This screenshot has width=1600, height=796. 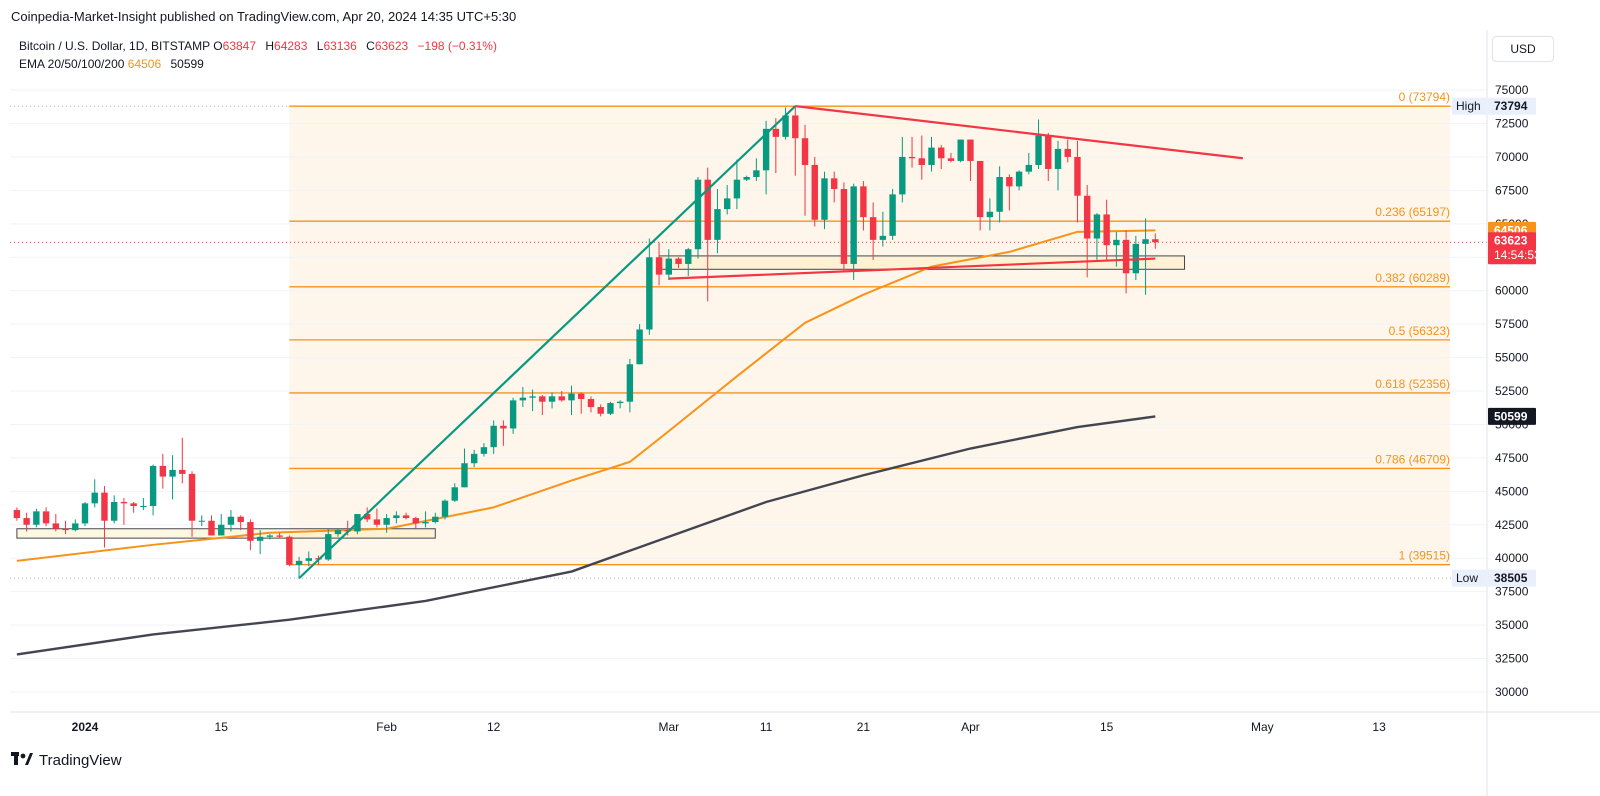 I want to click on trendline-resistance, so click(x=1019, y=132).